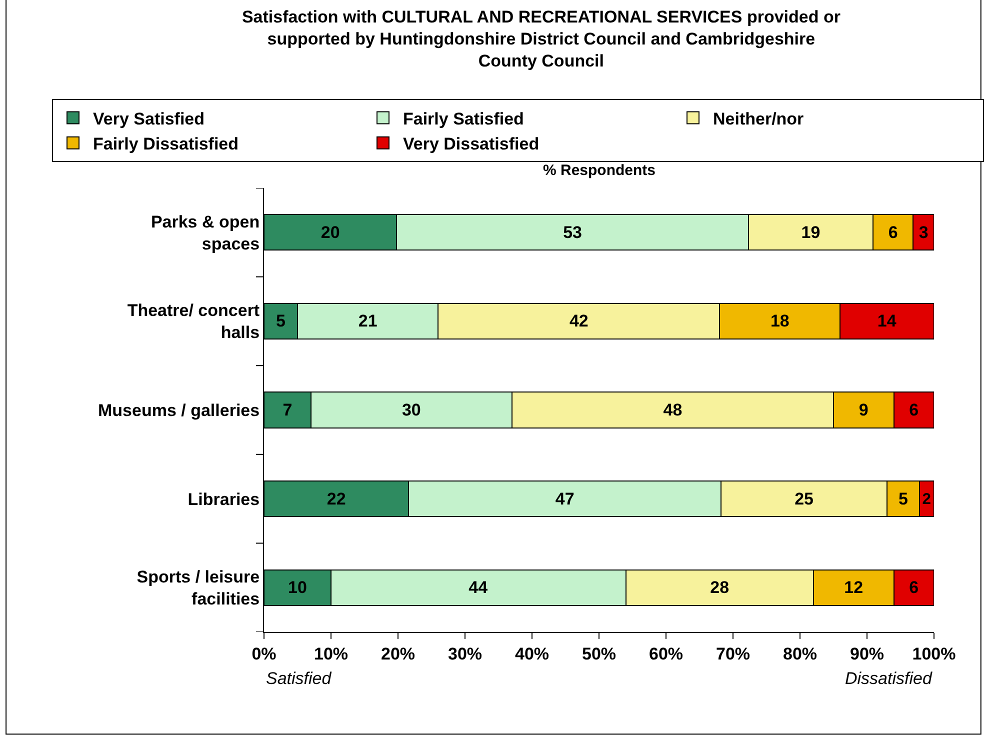 The height and width of the screenshot is (743, 984). What do you see at coordinates (564, 498) in the screenshot?
I see `data-label: 47` at bounding box center [564, 498].